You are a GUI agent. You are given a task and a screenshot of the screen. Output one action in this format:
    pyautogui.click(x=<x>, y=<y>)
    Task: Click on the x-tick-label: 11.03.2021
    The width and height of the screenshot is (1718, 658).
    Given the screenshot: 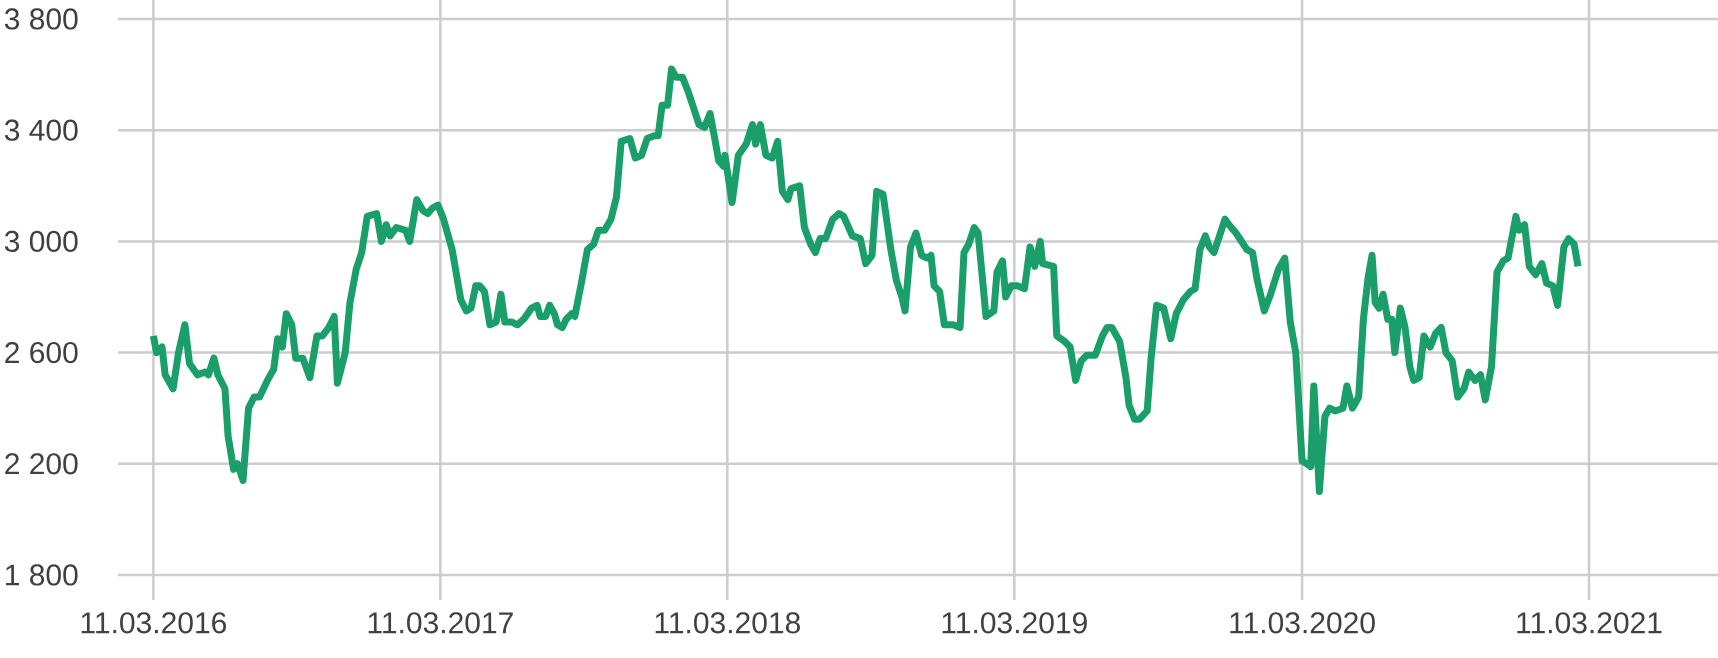 What is the action you would take?
    pyautogui.click(x=1589, y=623)
    